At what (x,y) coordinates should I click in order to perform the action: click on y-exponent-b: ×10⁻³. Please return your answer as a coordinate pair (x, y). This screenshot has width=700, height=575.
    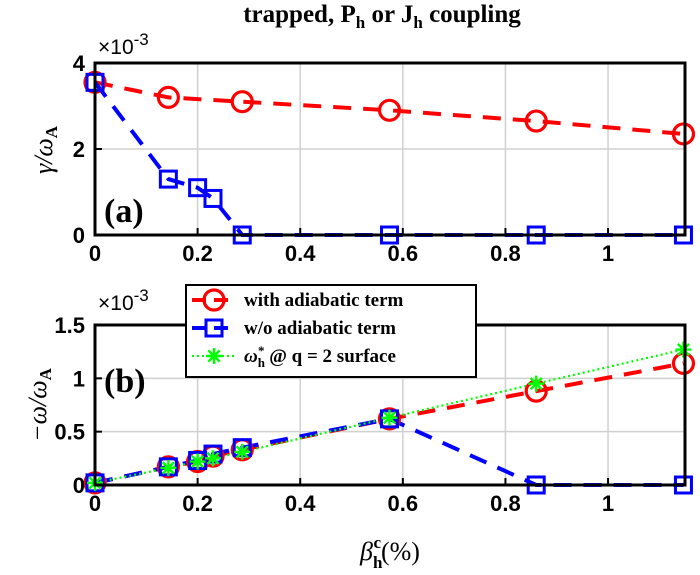
    Looking at the image, I should click on (123, 300).